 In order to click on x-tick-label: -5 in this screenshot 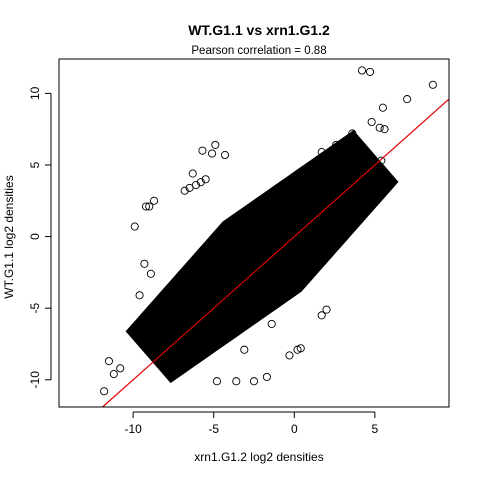, I will do `click(213, 429)`.